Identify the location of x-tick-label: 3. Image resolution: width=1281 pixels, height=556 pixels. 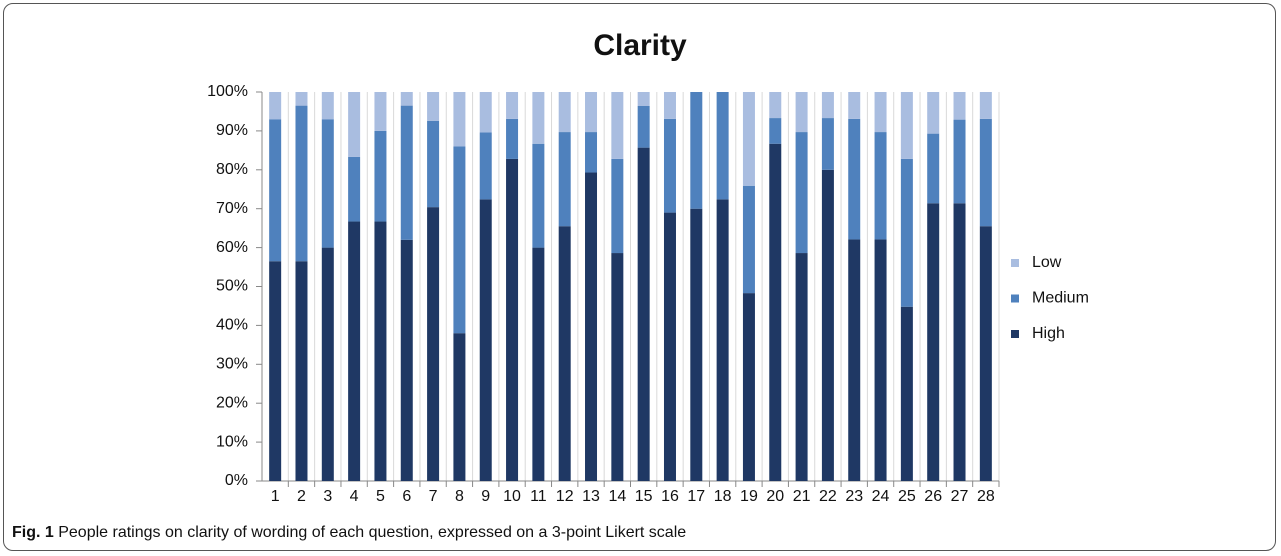
(327, 496).